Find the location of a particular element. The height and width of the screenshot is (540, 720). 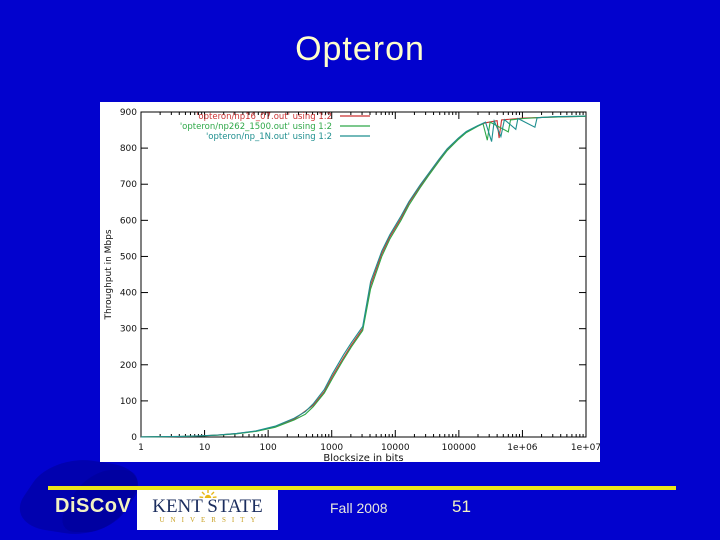

x-tick-label: 1000 is located at coordinates (331, 448).